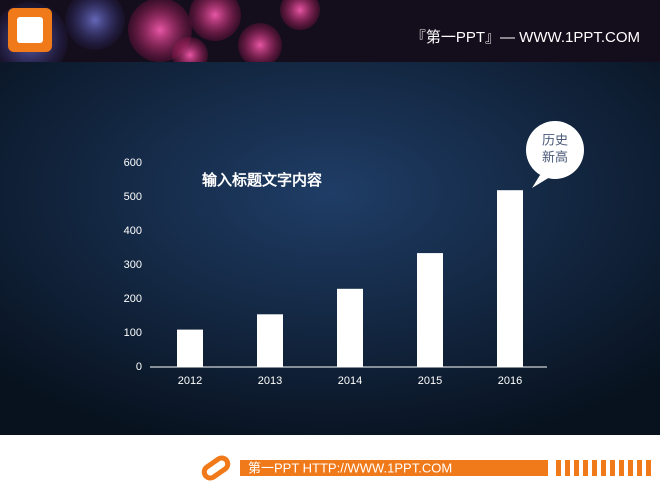  What do you see at coordinates (216, 468) in the screenshot?
I see `footer-icon` at bounding box center [216, 468].